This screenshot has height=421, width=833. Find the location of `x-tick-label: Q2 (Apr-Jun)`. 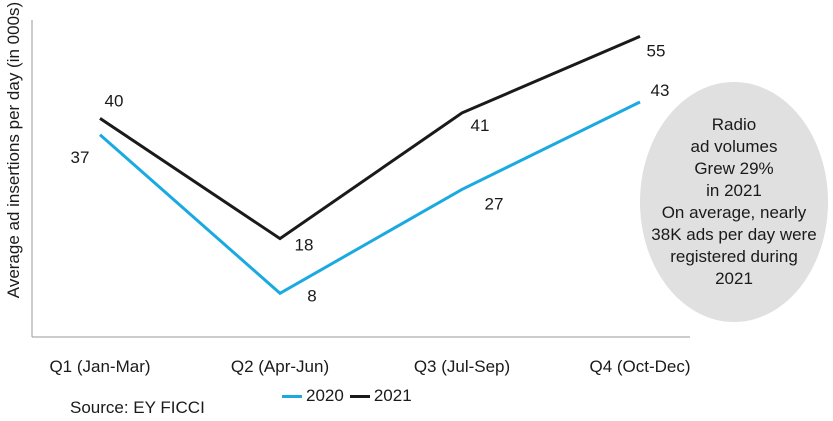

x-tick-label: Q2 (Apr-Jun) is located at coordinates (280, 366).